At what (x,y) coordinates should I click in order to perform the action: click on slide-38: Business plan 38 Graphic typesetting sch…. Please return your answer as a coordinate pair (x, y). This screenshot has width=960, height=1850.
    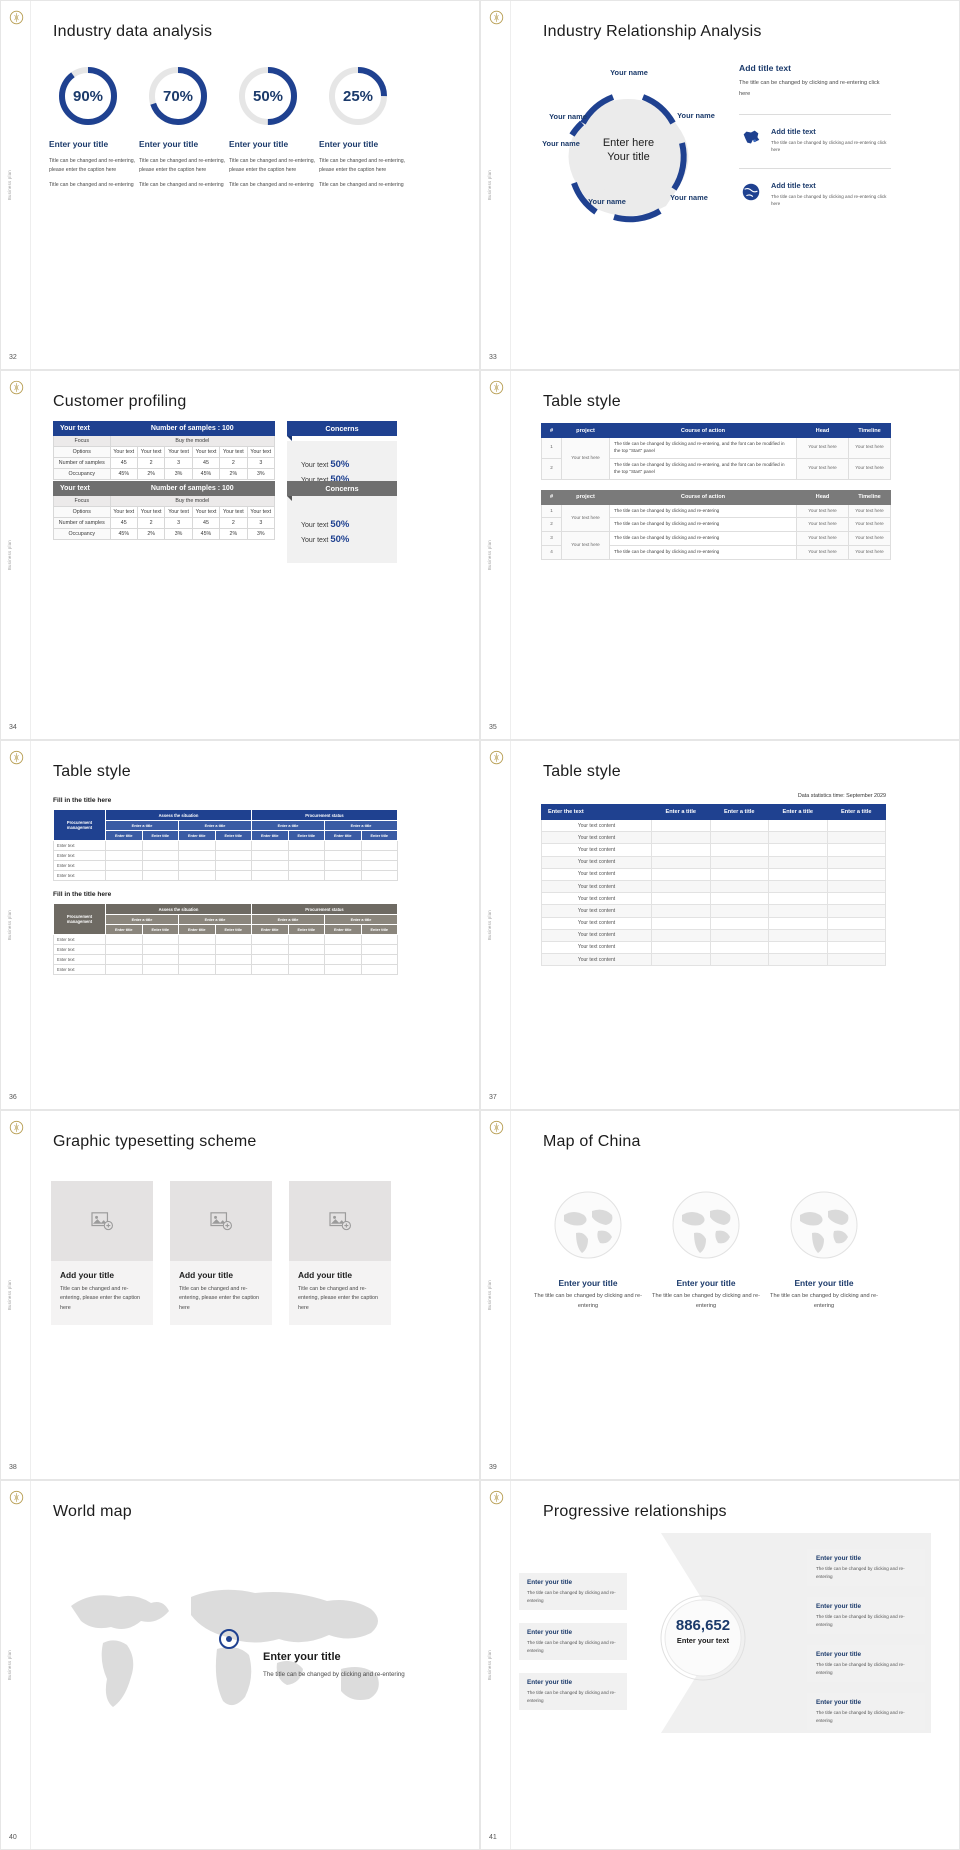
    Looking at the image, I should click on (240, 1295).